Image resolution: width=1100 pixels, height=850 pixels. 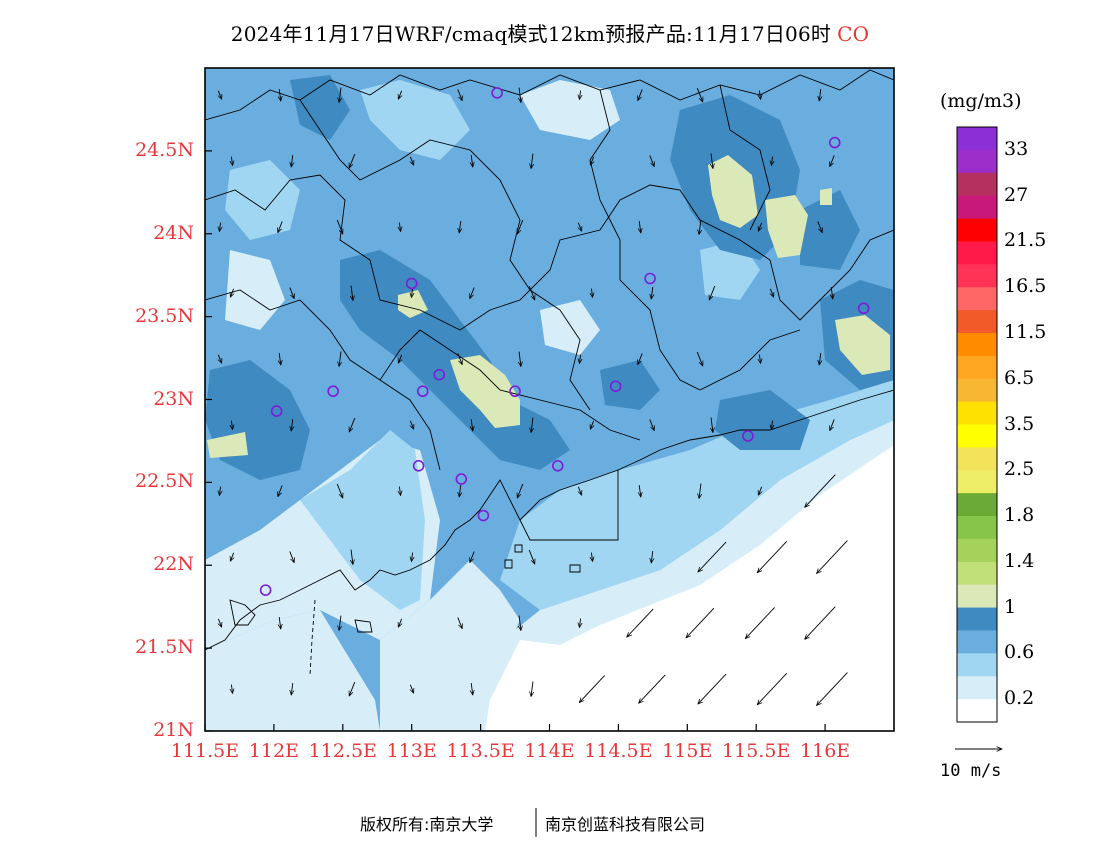 I want to click on field-light-n1, so click(x=415, y=120).